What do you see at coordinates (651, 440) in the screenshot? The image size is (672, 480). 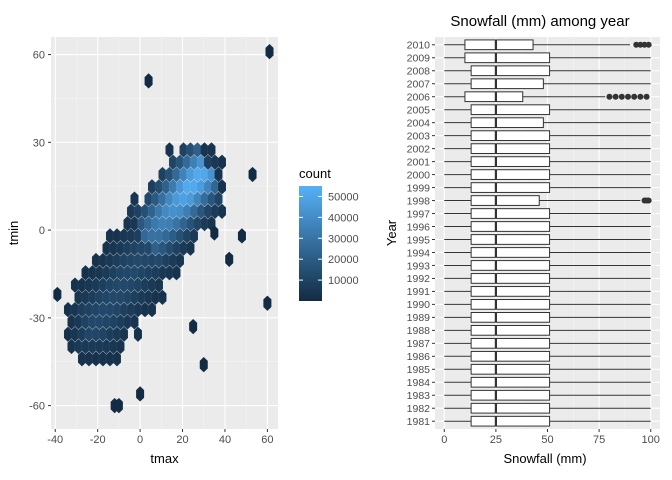 I see `boxplot-x-tick-label: 100` at bounding box center [651, 440].